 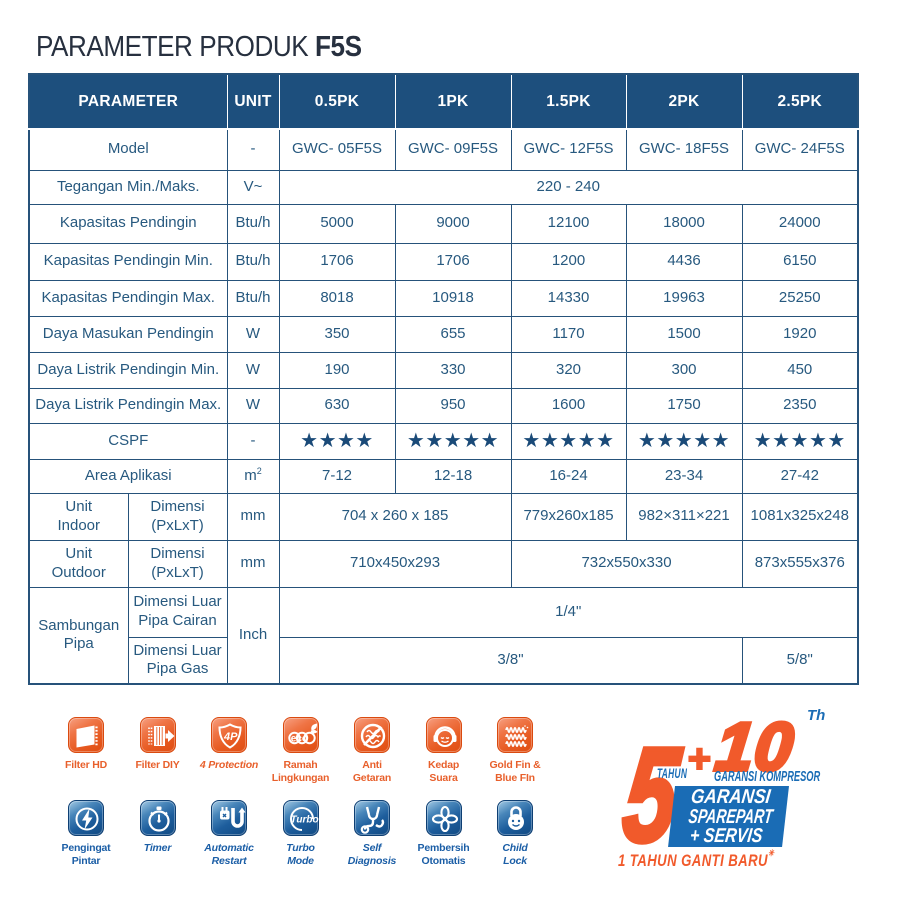 I want to click on svg-text: eco, so click(x=298, y=738).